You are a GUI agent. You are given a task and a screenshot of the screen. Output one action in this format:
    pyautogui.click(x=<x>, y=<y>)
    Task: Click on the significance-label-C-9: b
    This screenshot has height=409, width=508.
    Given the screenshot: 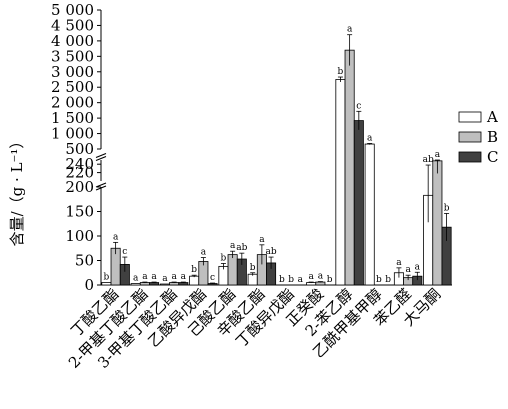 What is the action you would take?
    pyautogui.click(x=388, y=280)
    